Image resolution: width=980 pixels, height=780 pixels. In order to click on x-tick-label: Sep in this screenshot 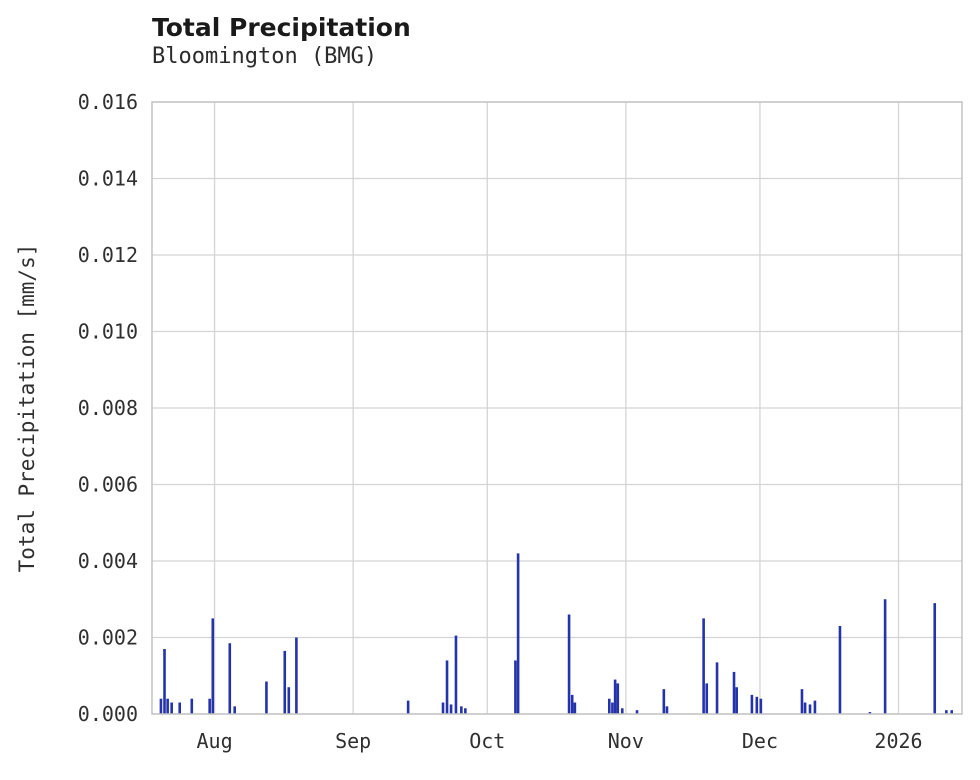, I will do `click(353, 741)`.